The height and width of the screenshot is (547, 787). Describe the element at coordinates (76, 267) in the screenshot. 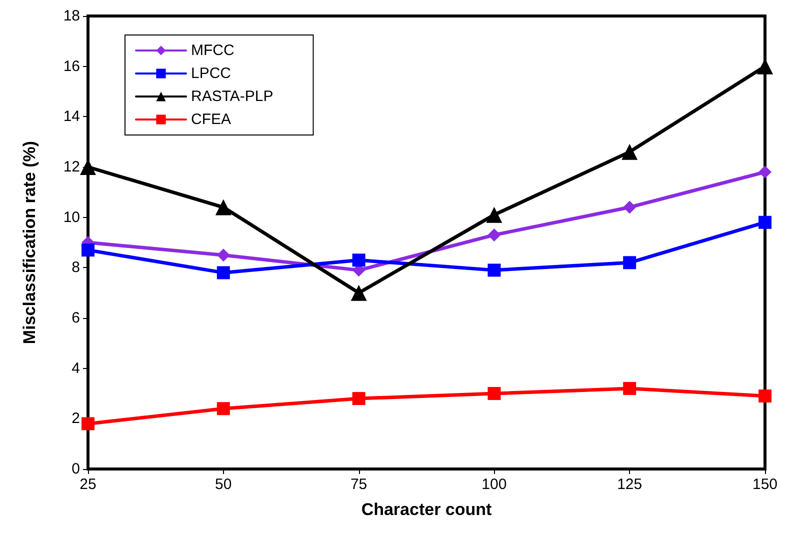

I see `y-tick-label: 8` at that location.